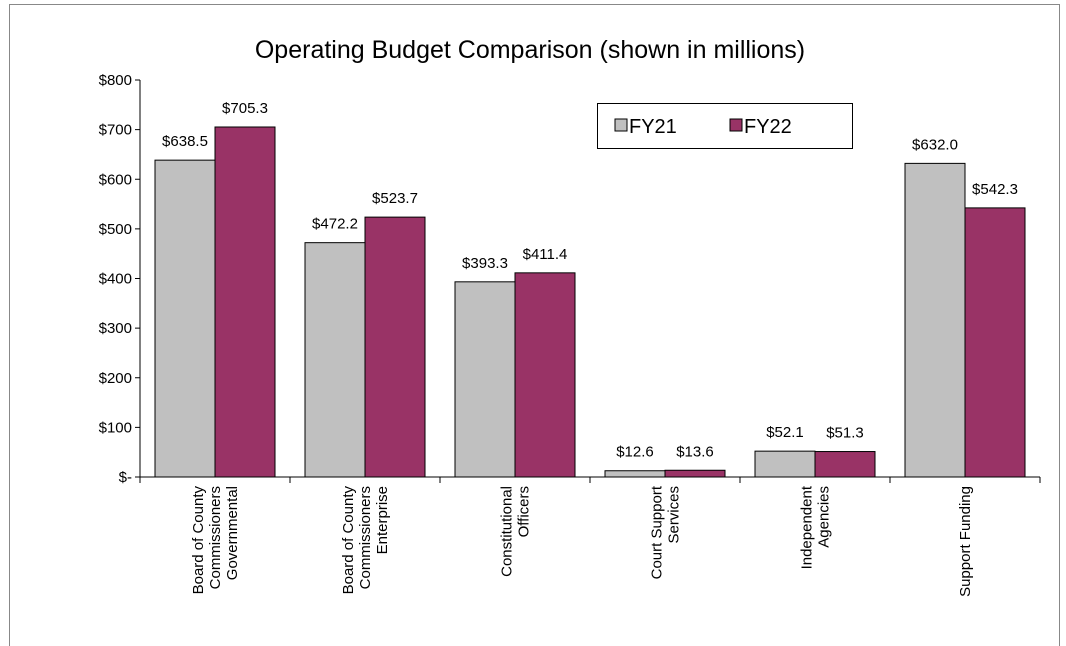  What do you see at coordinates (115, 80) in the screenshot?
I see `y-tick-label: $800` at bounding box center [115, 80].